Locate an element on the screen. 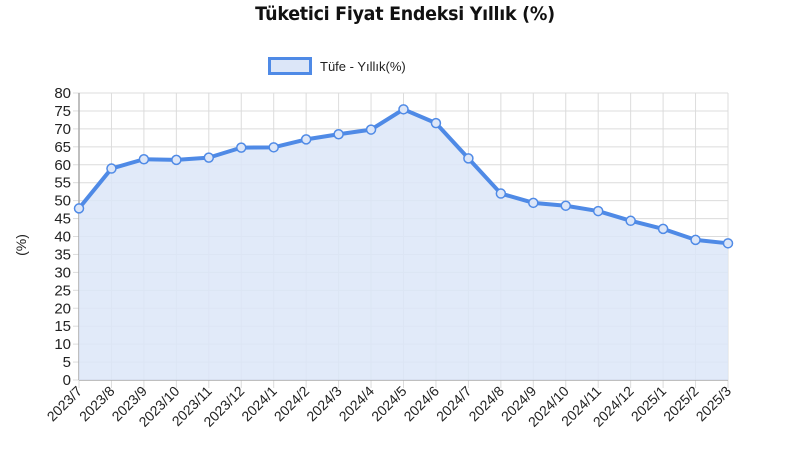  y-tick-label: 45 is located at coordinates (62, 219).